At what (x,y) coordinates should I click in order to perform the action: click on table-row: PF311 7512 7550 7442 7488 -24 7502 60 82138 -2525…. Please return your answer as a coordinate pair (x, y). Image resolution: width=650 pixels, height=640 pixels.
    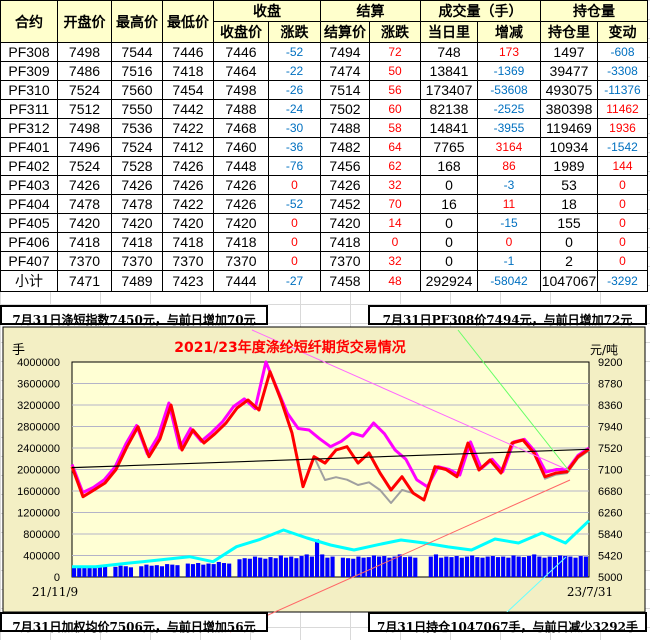
    Looking at the image, I should click on (324, 109).